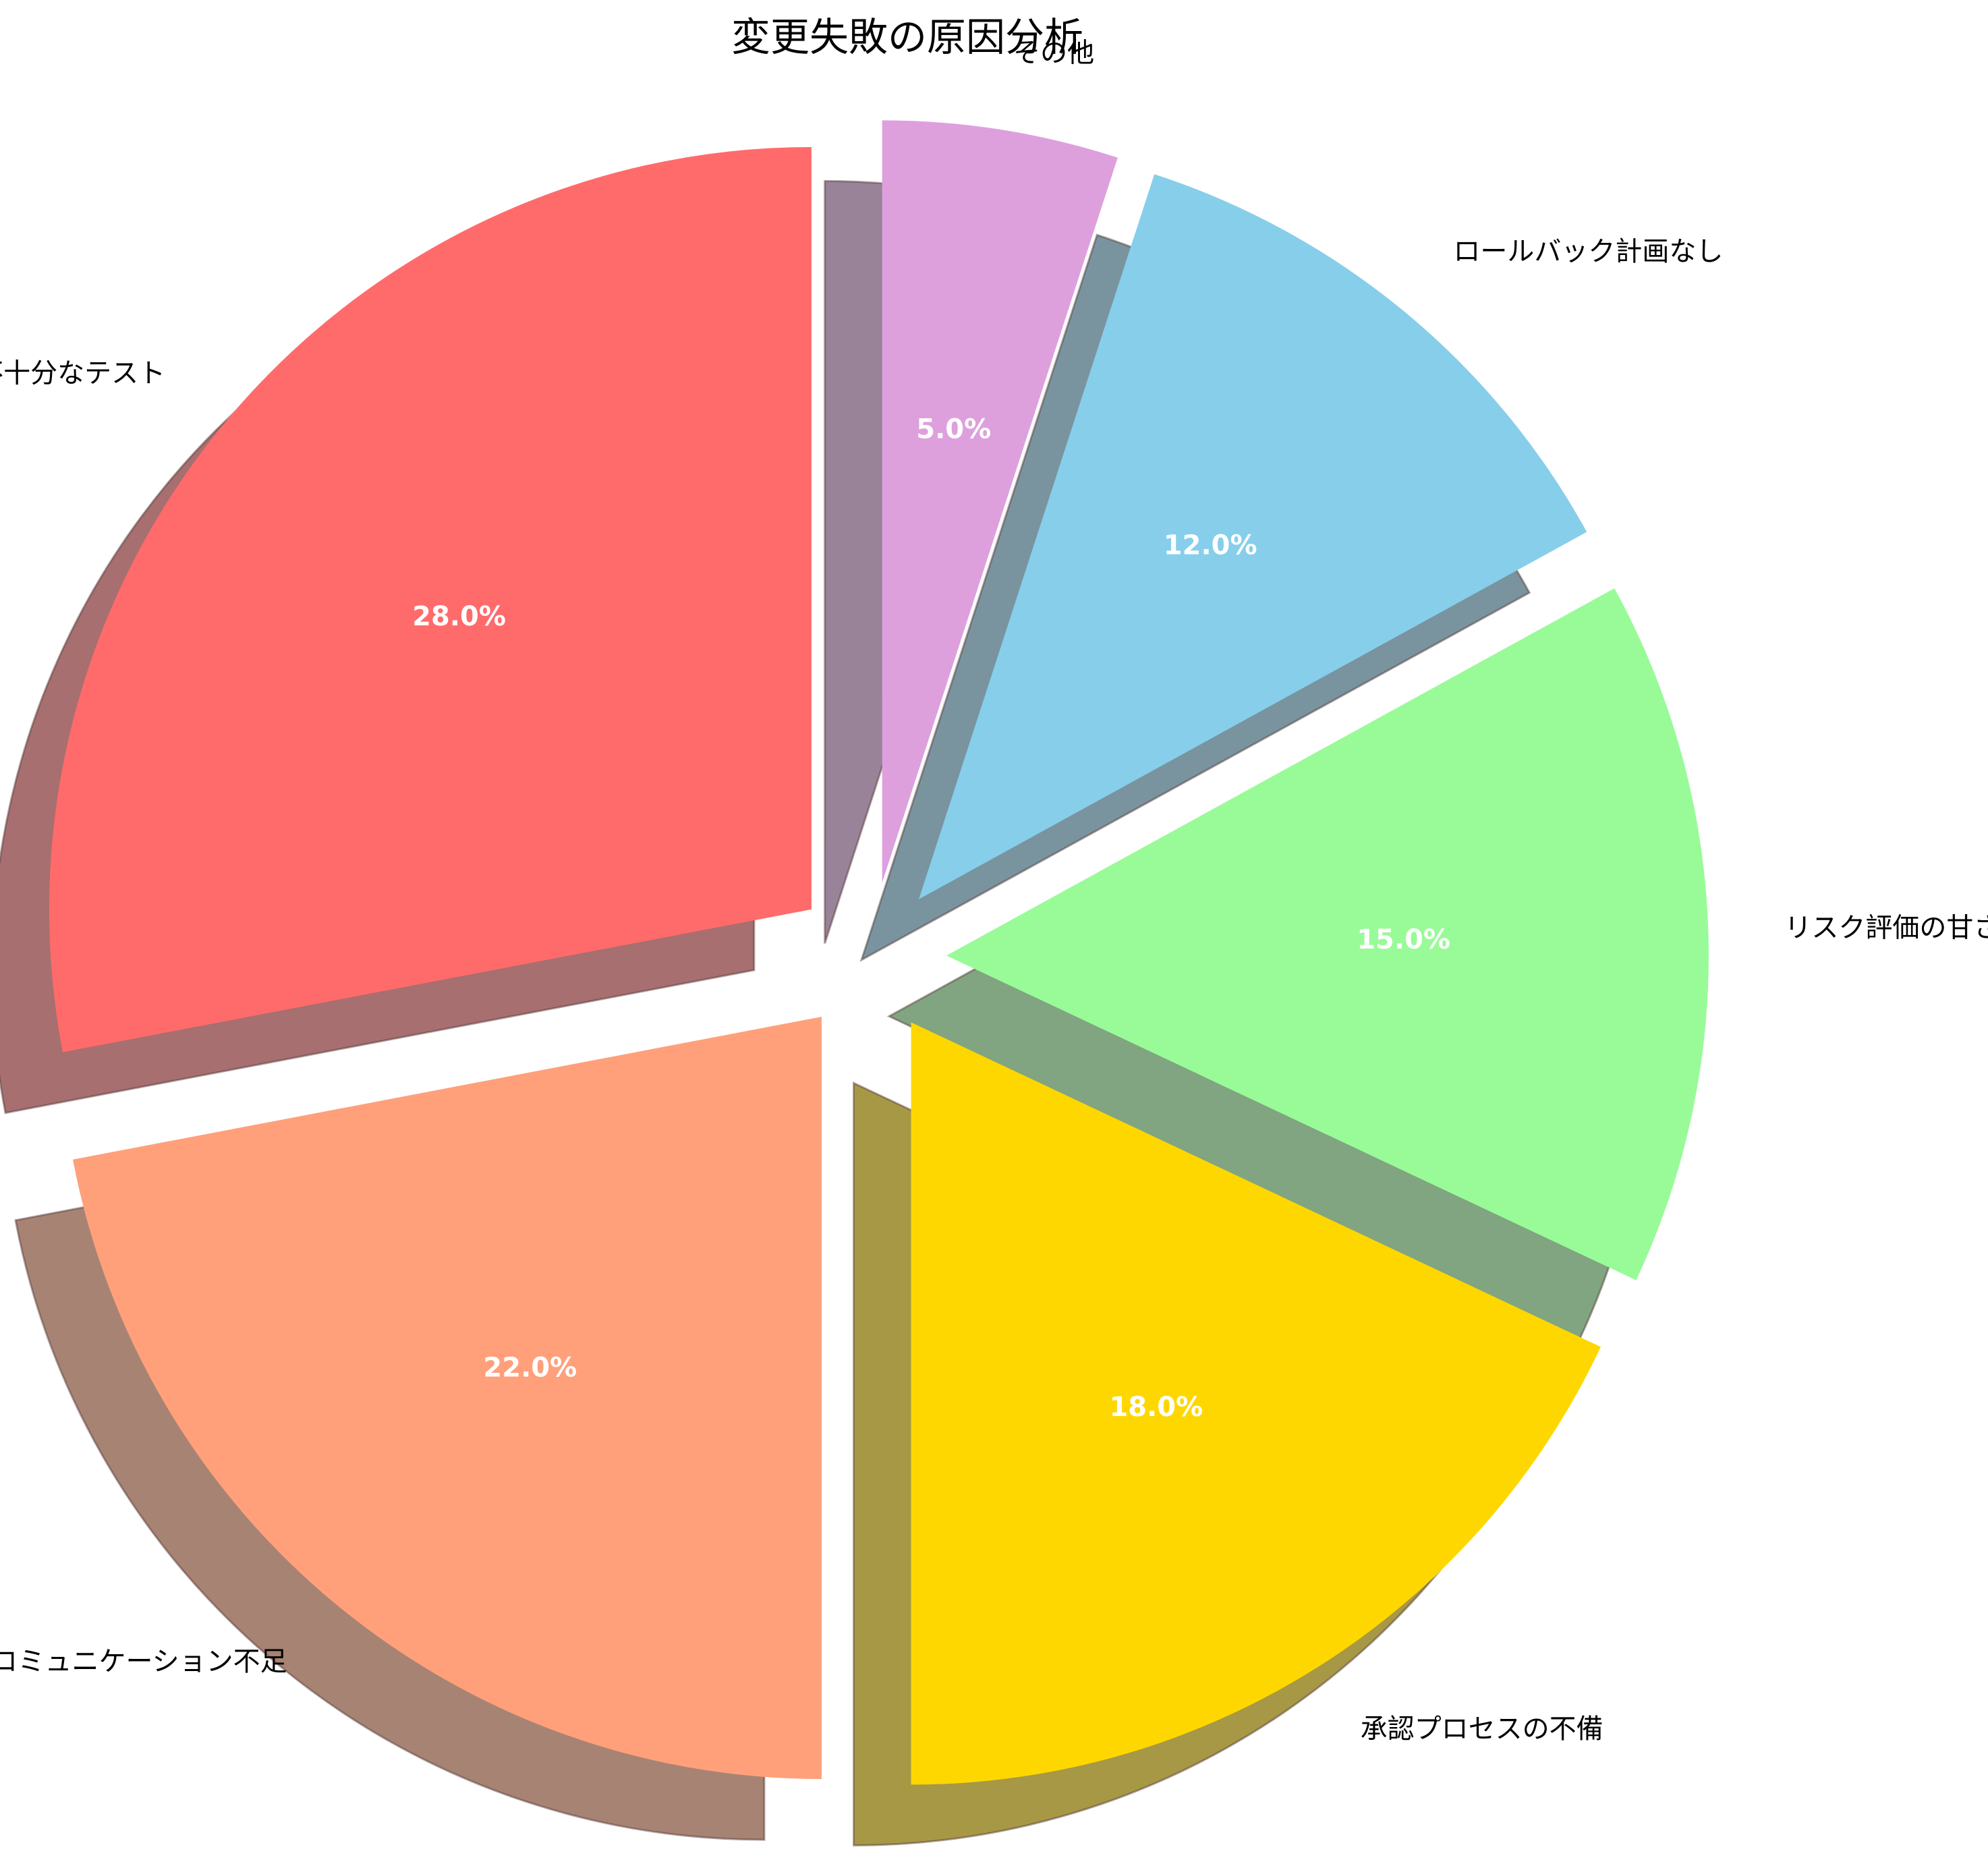 Image resolution: width=1988 pixels, height=1864 pixels. What do you see at coordinates (82, 373) in the screenshot?
I see `slice-label: 不十分なテスト` at bounding box center [82, 373].